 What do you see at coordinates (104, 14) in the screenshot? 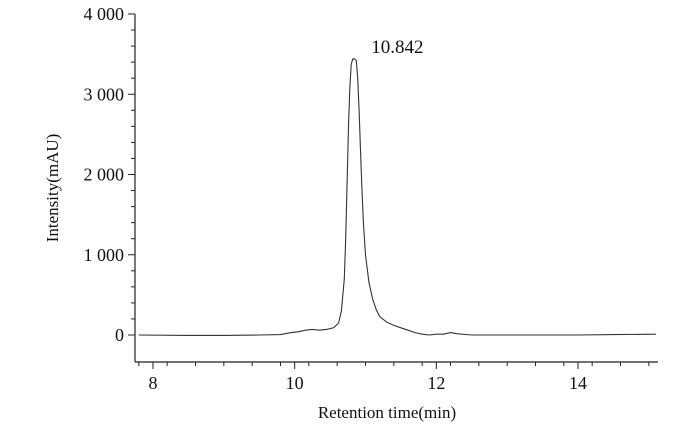
I see `y-tick-label: 4 000` at bounding box center [104, 14].